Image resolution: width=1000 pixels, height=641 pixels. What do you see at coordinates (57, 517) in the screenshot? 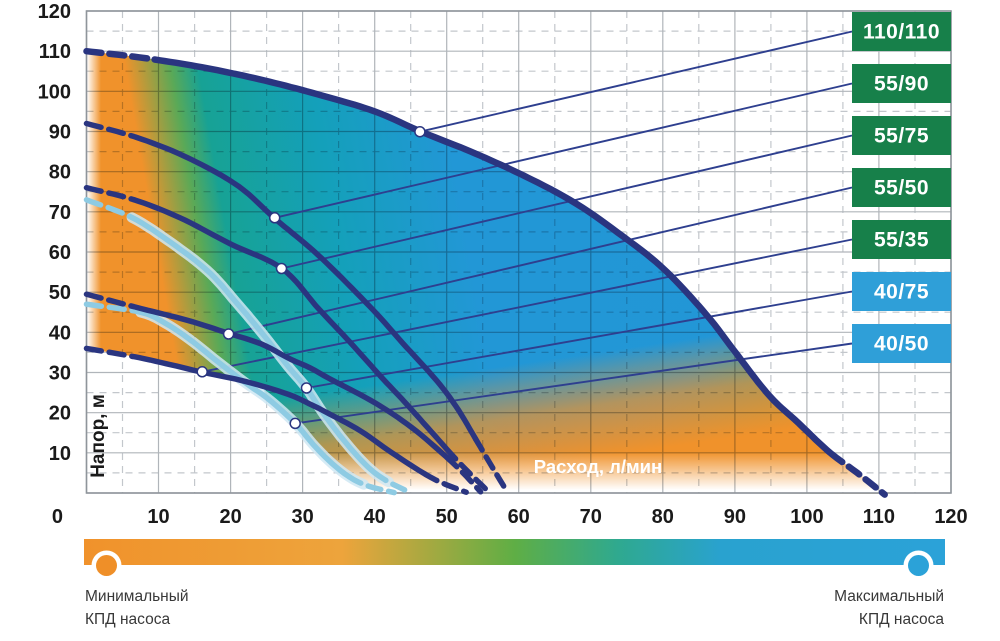
I see `svg-text: 0` at bounding box center [57, 517].